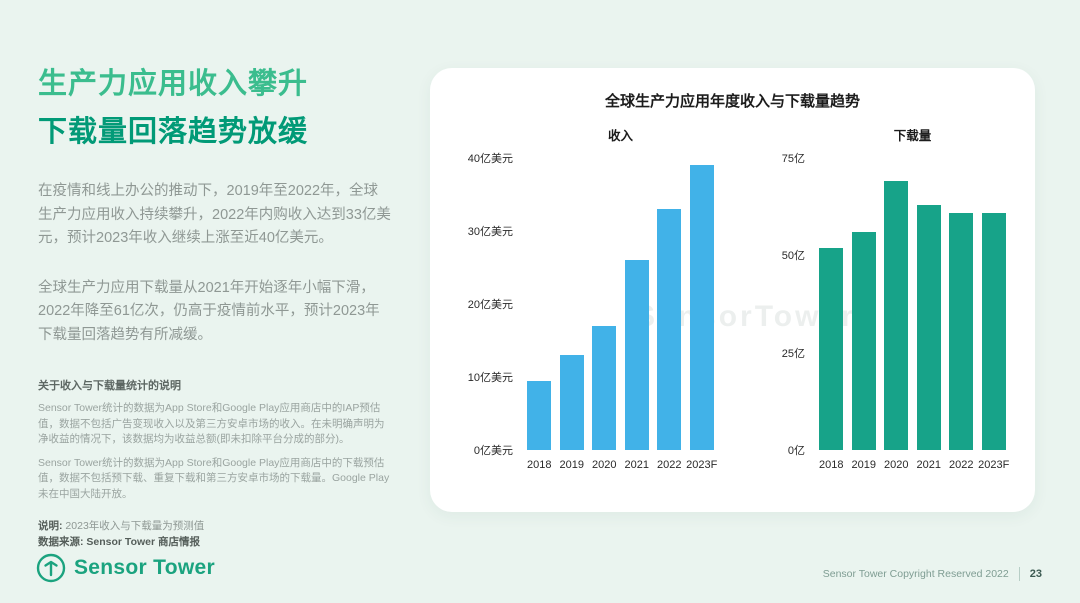 This screenshot has width=1080, height=603. I want to click on y-axis: 0亿美元 10亿美元 20亿美元 30亿美元 40亿美元, so click(484, 305).